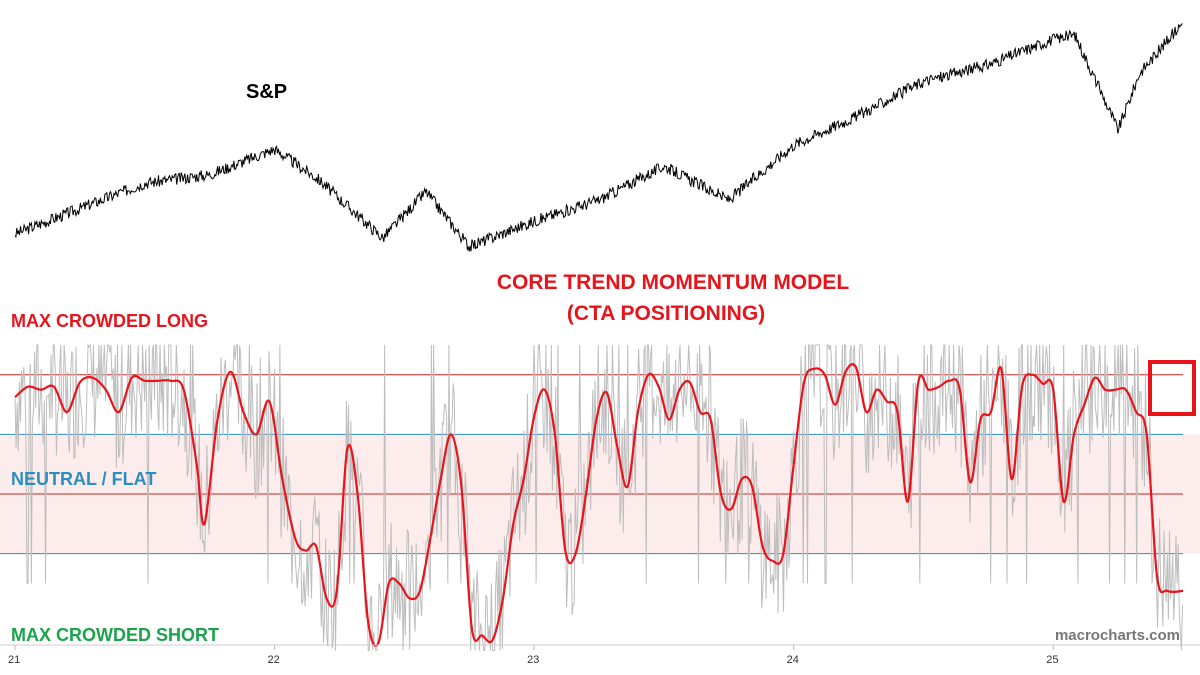 The height and width of the screenshot is (675, 1200). Describe the element at coordinates (266, 92) in the screenshot. I see `sp500-label: S&P` at that location.